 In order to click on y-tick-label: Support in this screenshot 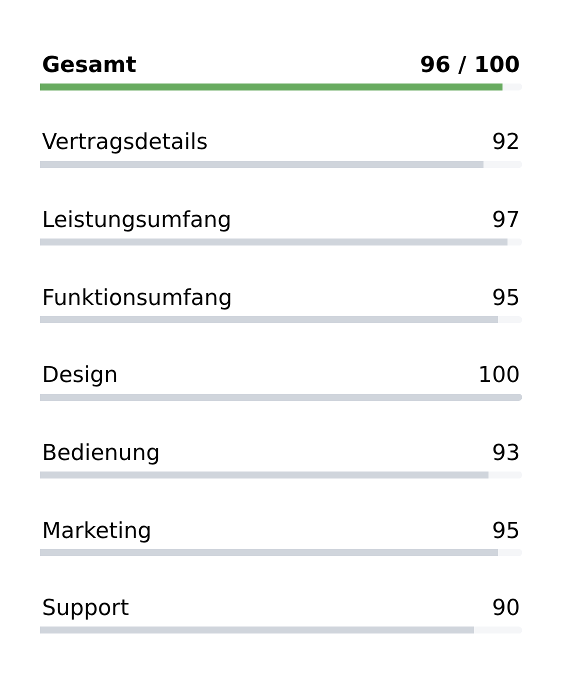, I will do `click(86, 608)`.